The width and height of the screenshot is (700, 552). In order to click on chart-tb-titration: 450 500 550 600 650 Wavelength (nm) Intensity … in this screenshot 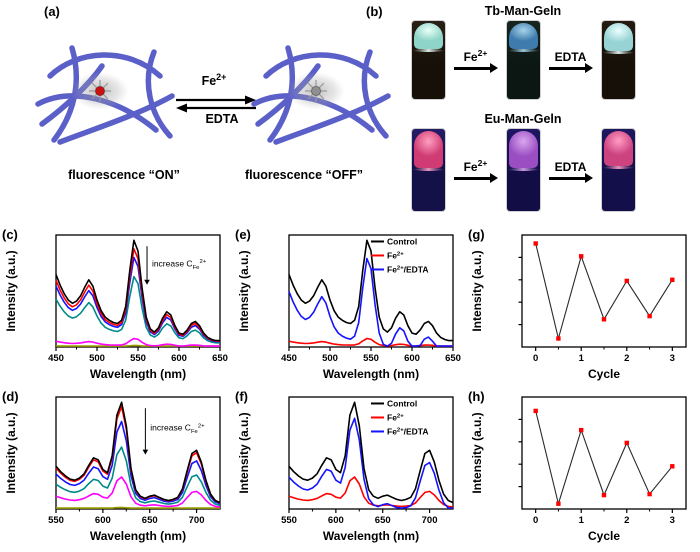, I will do `click(116, 308)`.